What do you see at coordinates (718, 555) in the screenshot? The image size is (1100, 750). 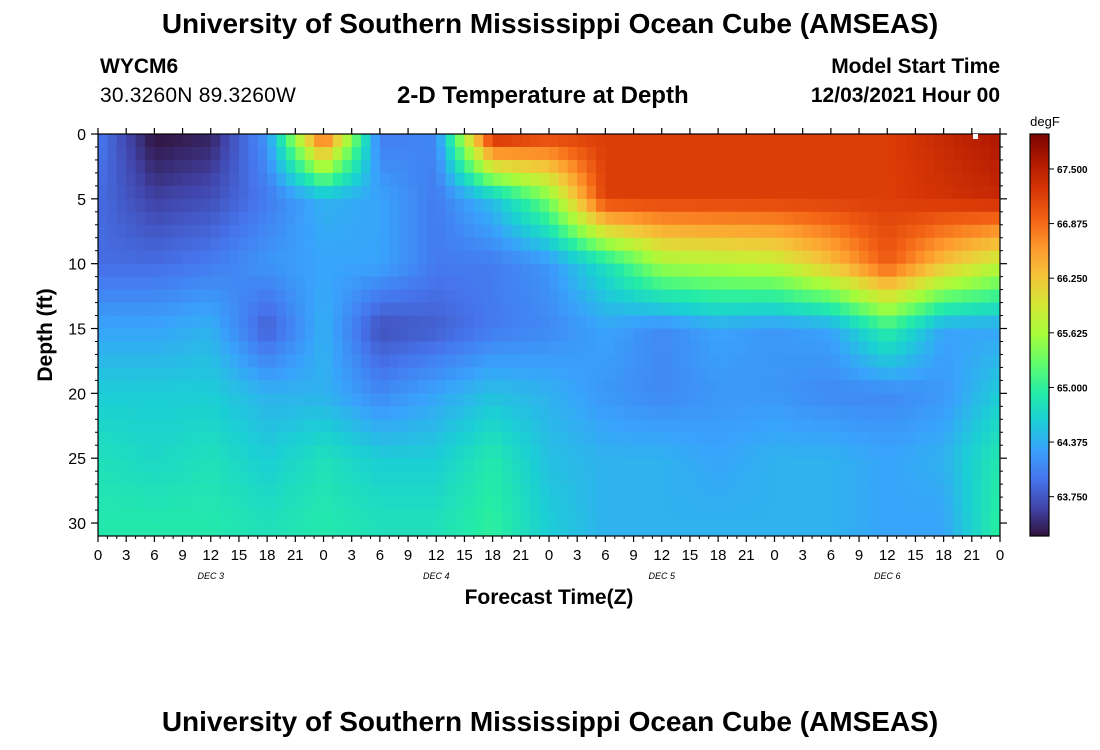 I see `x-tick-label: 18` at bounding box center [718, 555].